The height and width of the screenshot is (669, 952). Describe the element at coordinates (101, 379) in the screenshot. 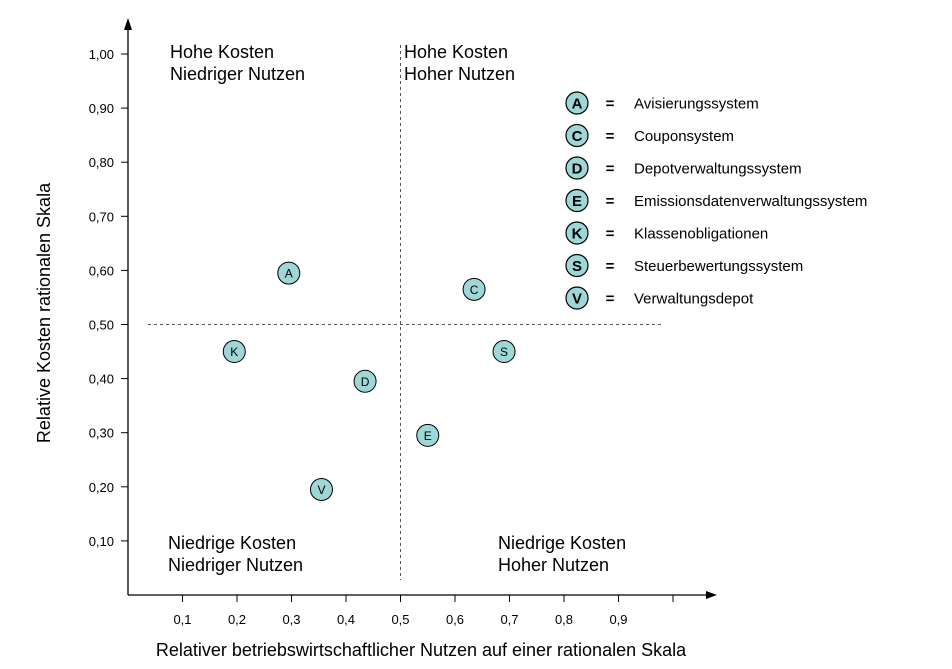

I see `y-tick-label: 0,40` at that location.